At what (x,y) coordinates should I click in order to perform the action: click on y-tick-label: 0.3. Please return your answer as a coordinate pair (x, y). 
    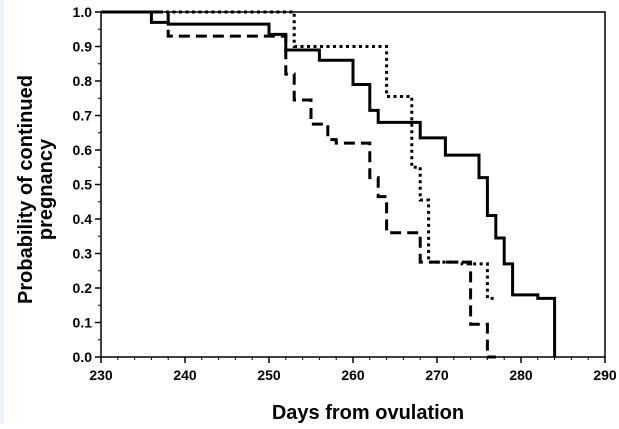
    Looking at the image, I should click on (83, 254).